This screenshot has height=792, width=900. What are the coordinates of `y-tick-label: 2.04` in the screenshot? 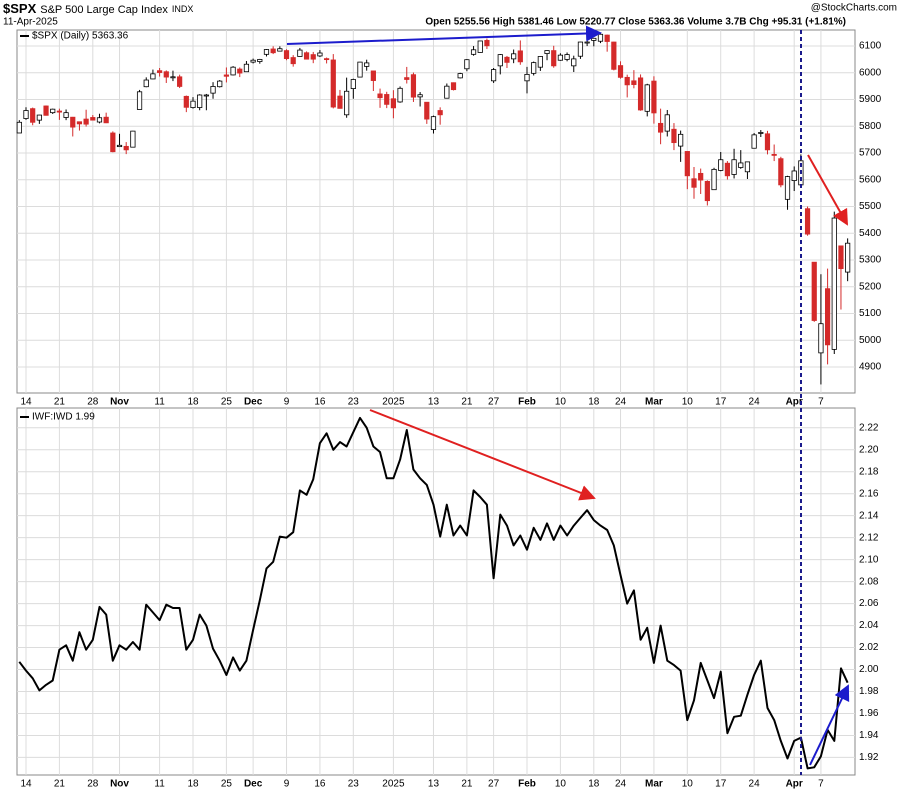 It's located at (869, 625).